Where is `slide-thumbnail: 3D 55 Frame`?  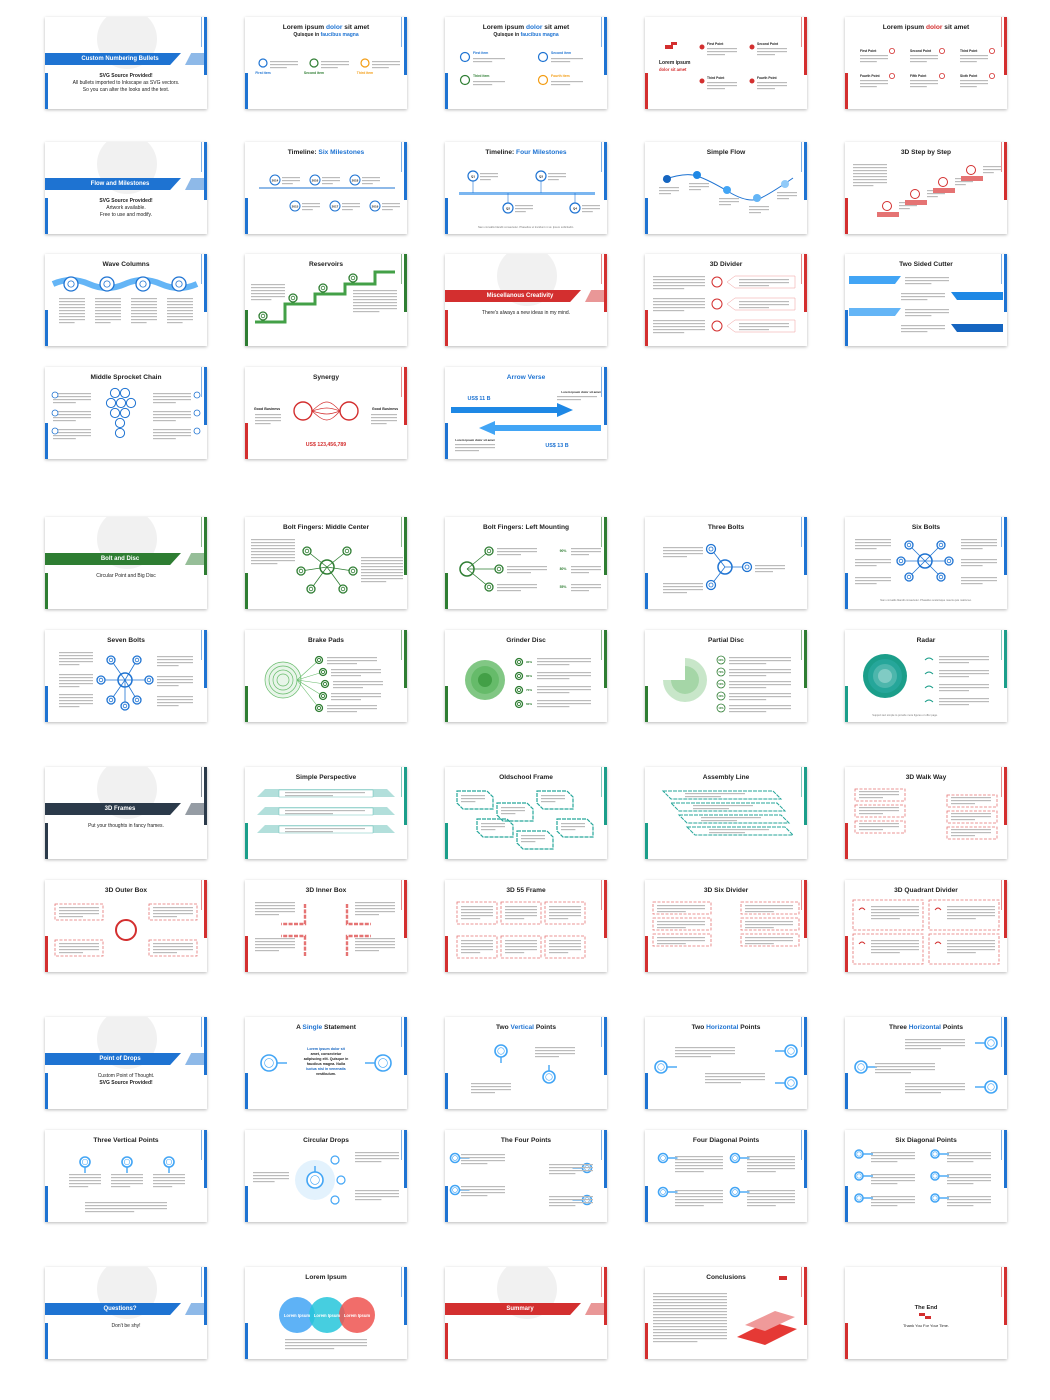 slide-thumbnail: 3D 55 Frame is located at coordinates (526, 926).